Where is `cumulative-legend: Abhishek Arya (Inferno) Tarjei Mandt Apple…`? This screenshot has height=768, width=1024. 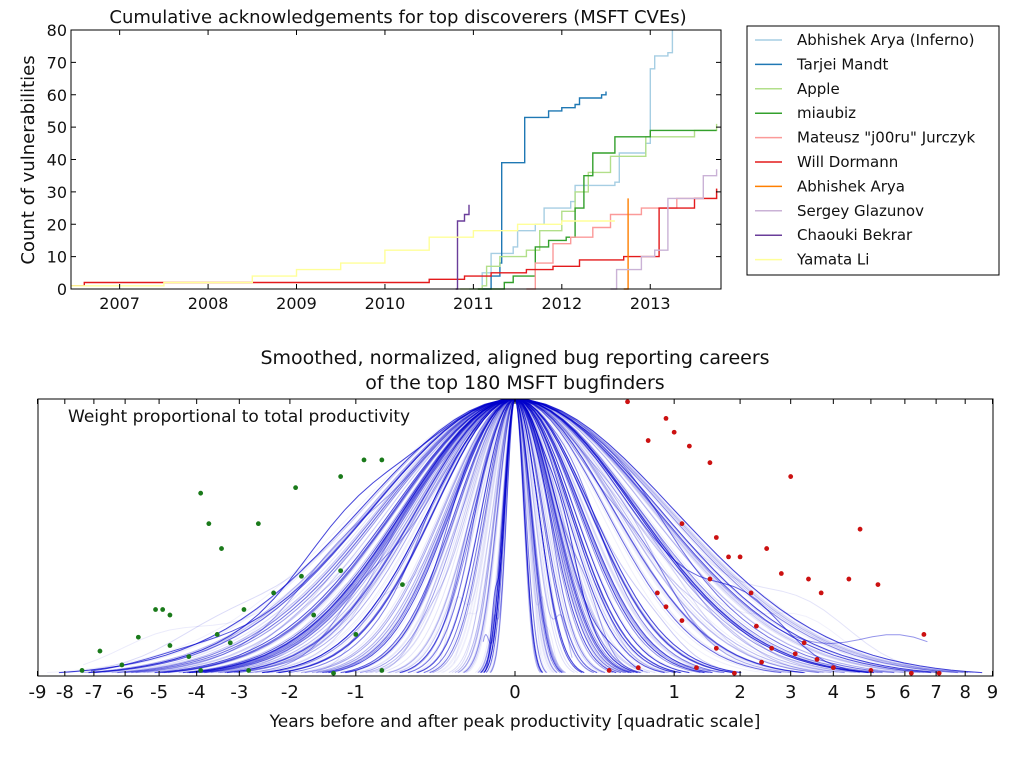 cumulative-legend: Abhishek Arya (Inferno) Tarjei Mandt Apple… is located at coordinates (873, 150).